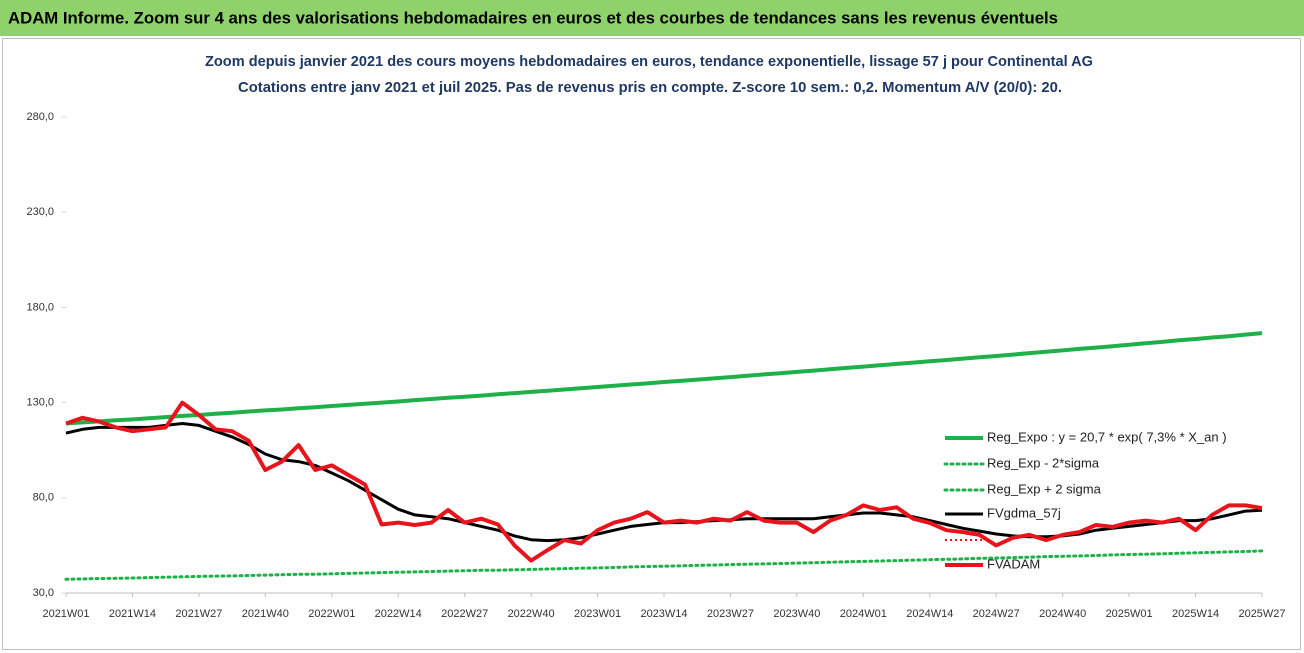 The width and height of the screenshot is (1304, 653). I want to click on x-tick-label: 2023W27, so click(730, 614).